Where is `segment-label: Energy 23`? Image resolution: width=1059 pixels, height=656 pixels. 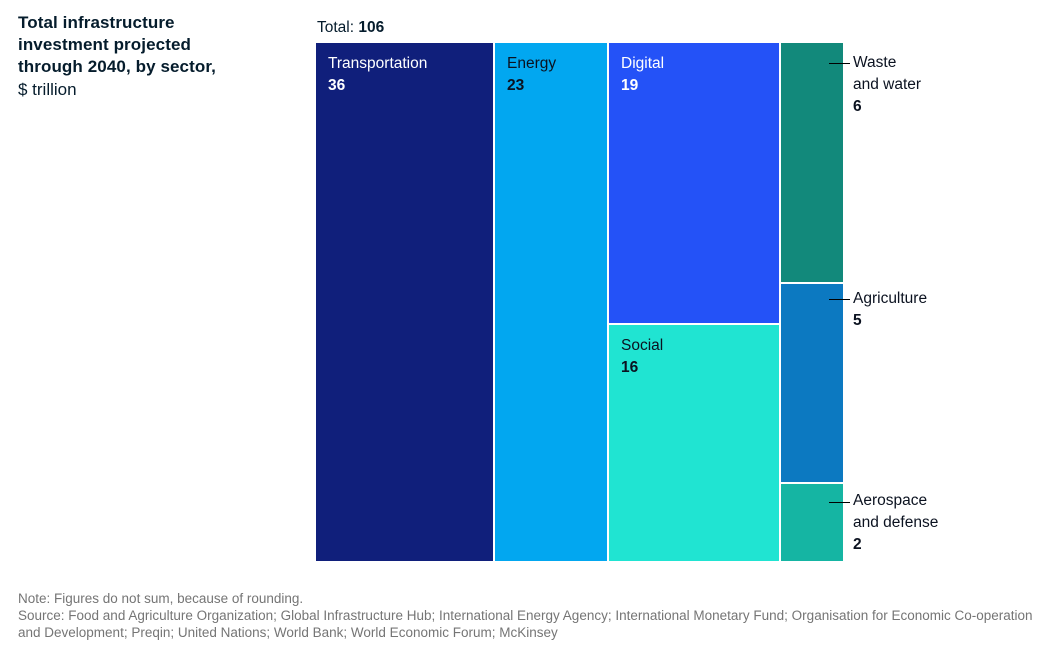
segment-label: Energy 23 is located at coordinates (551, 75).